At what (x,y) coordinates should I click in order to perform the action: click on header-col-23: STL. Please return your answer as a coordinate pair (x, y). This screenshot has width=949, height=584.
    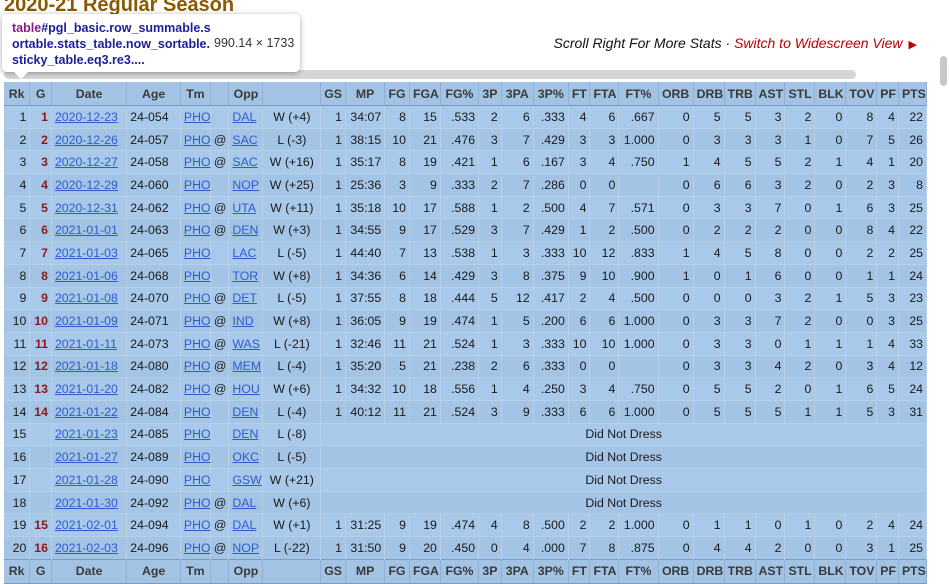
    Looking at the image, I should click on (800, 94).